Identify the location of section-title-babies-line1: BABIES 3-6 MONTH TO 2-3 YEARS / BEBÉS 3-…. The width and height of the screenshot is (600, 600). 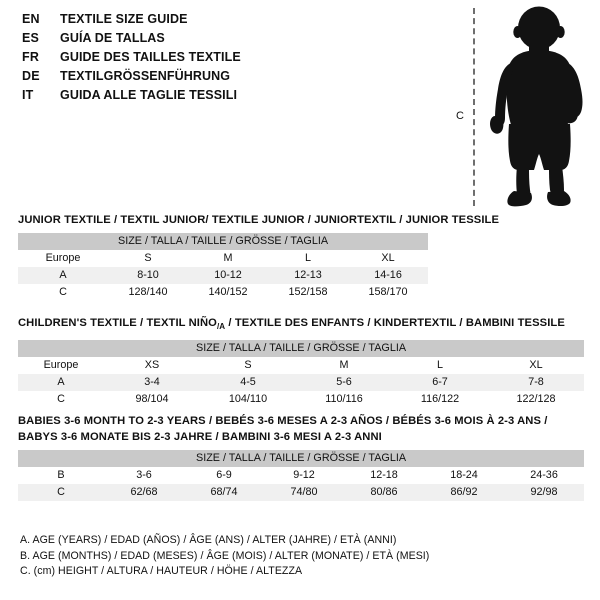
(283, 421).